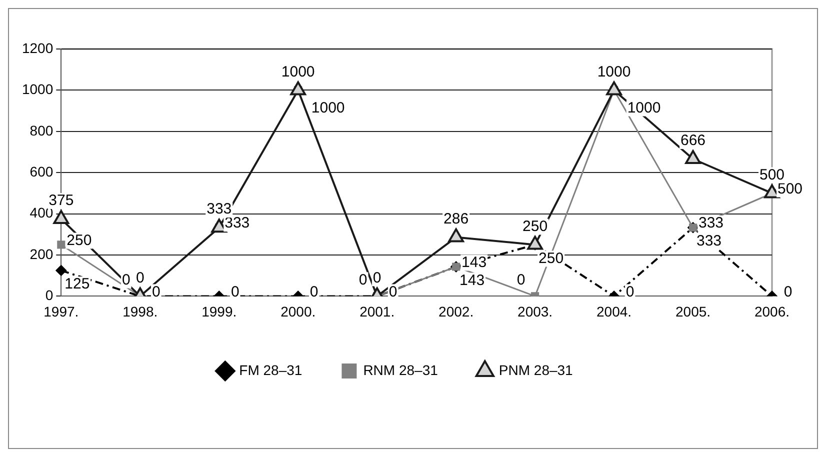  What do you see at coordinates (614, 311) in the screenshot?
I see `x-tick-label: 2004.` at bounding box center [614, 311].